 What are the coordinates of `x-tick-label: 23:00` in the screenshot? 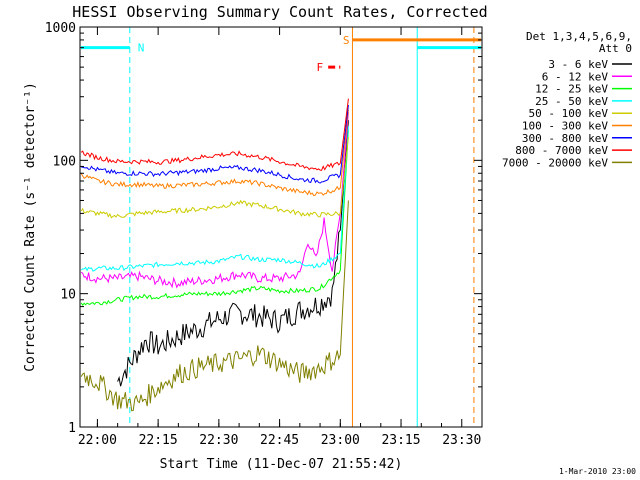 It's located at (340, 440).